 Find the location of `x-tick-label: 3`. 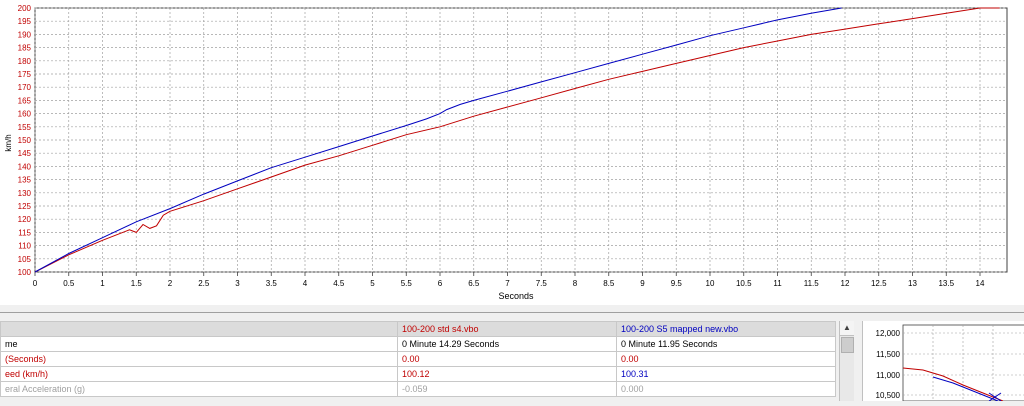

x-tick-label: 3 is located at coordinates (237, 283).